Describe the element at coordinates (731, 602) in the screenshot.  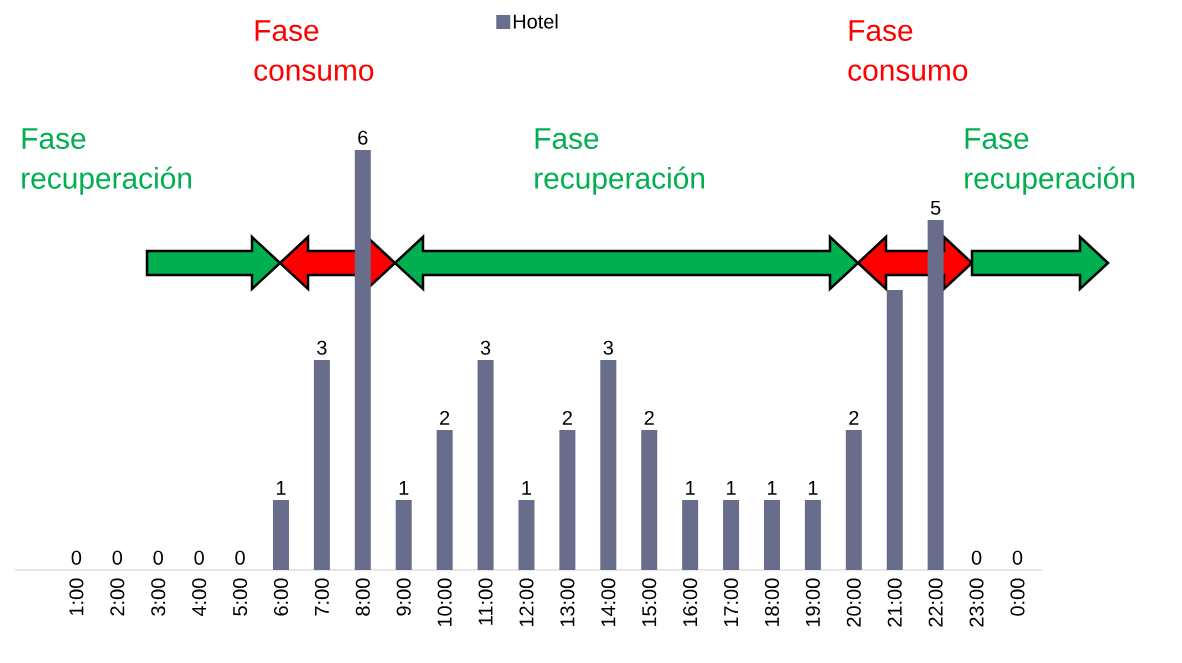
I see `x-tick-label: 17:00` at that location.